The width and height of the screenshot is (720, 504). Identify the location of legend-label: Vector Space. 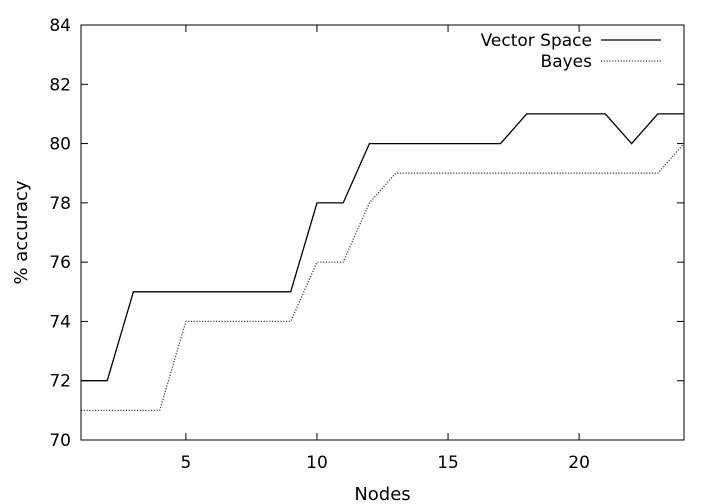
(536, 41).